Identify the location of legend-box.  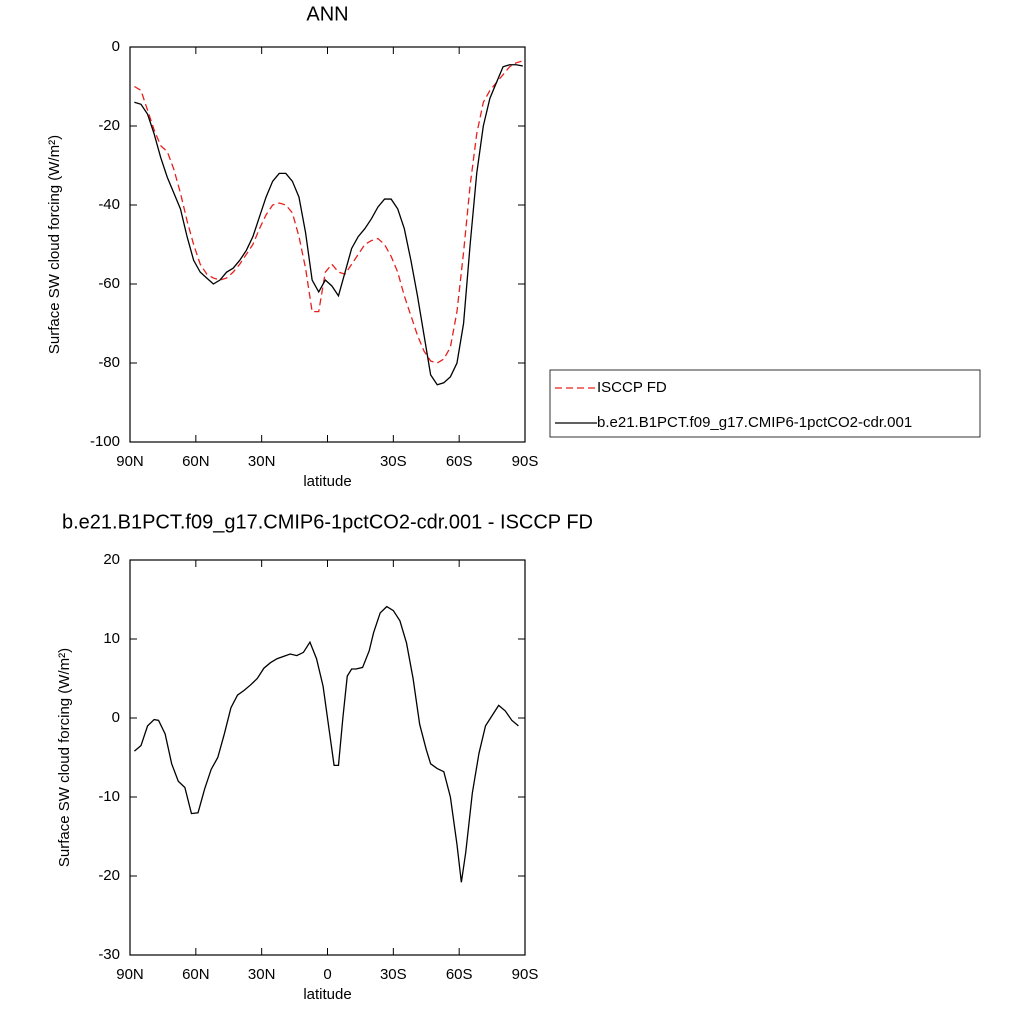
(765, 403).